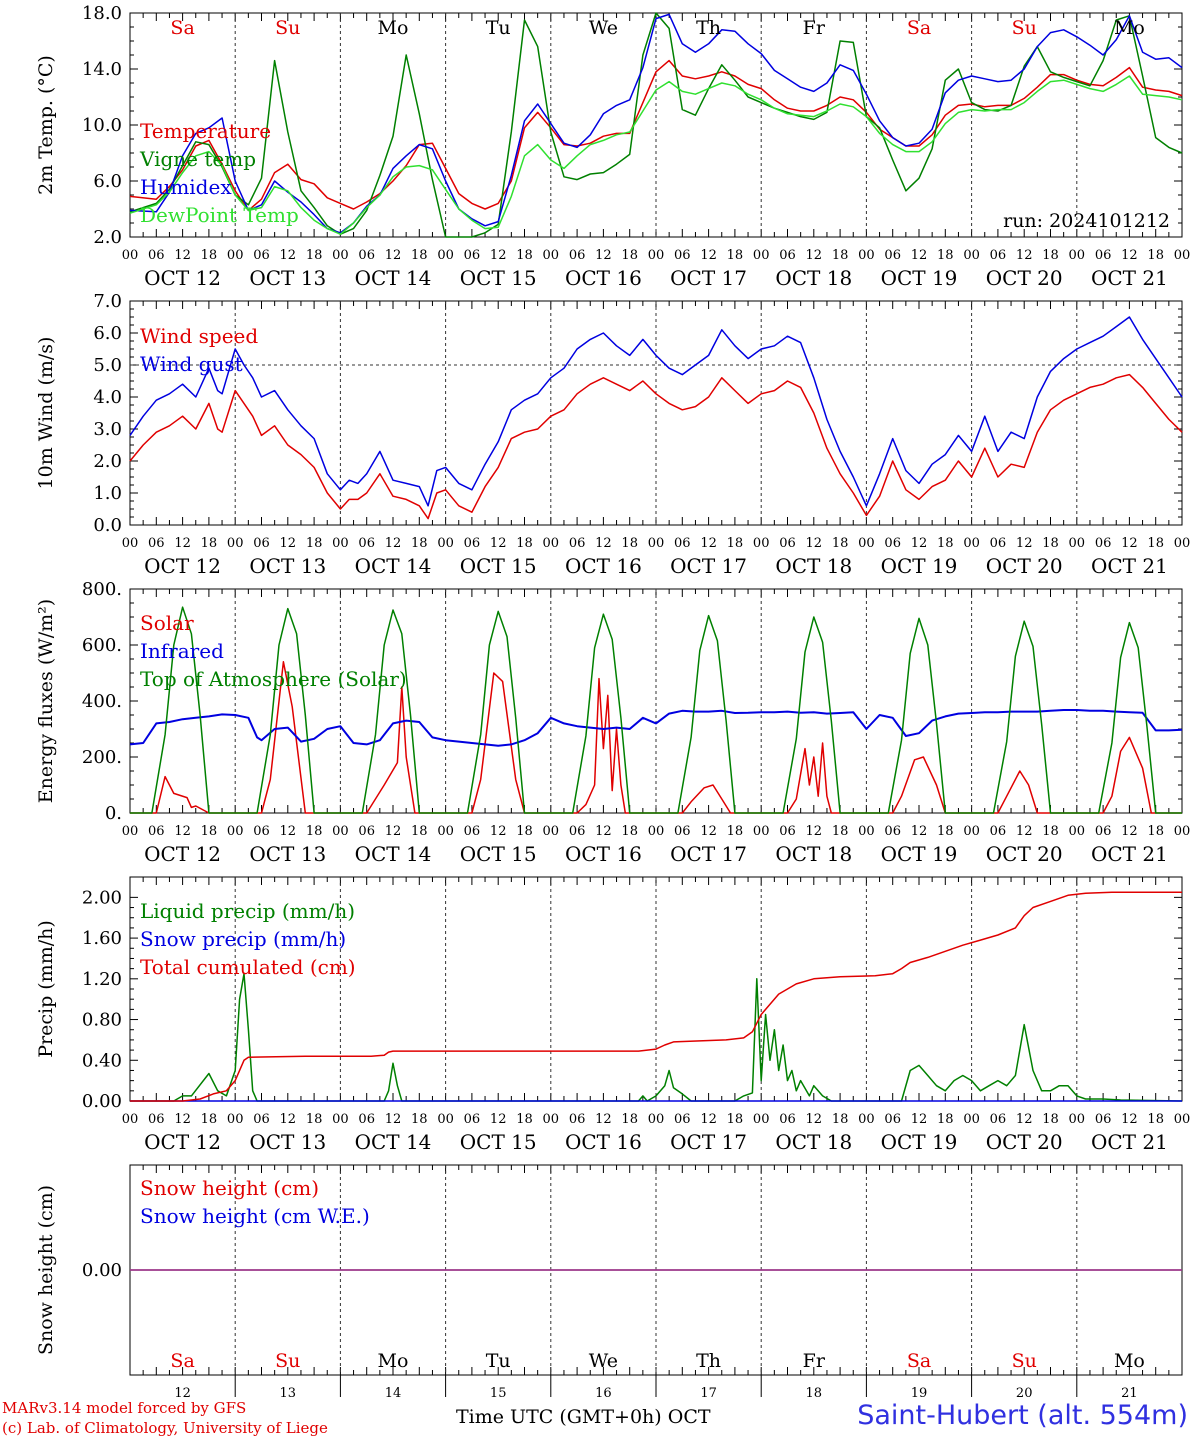  What do you see at coordinates (46, 989) in the screenshot?
I see `y-axis-label: Precip (mm/h)` at bounding box center [46, 989].